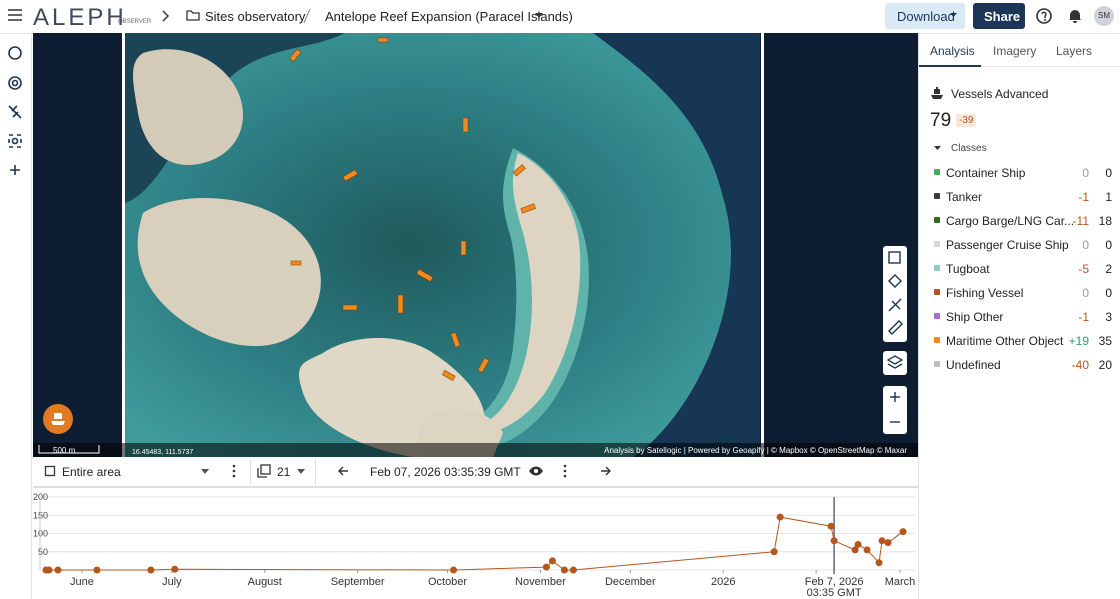 The image size is (1120, 599). What do you see at coordinates (20, 316) in the screenshot?
I see `sidebar` at bounding box center [20, 316].